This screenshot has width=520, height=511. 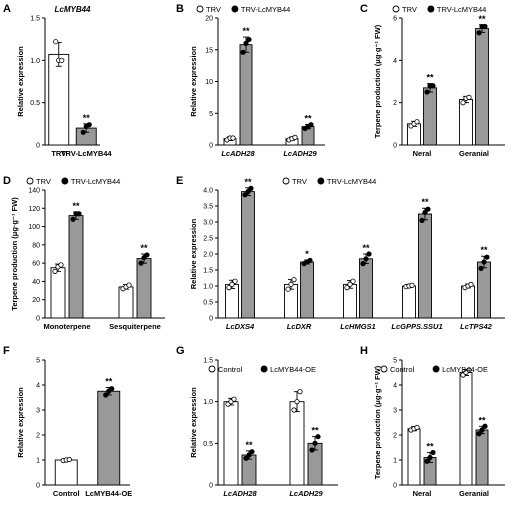 What do you see at coordinates (240, 326) in the screenshot?
I see `x-tick-label: LcDXS4` at bounding box center [240, 326].